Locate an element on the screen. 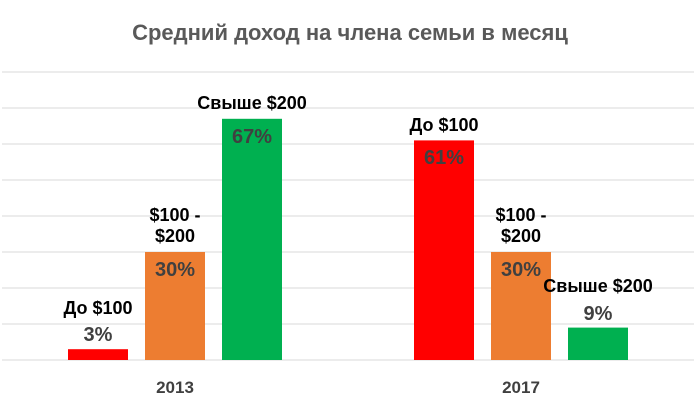 The height and width of the screenshot is (408, 700). x-tick-label: 2013 is located at coordinates (175, 387).